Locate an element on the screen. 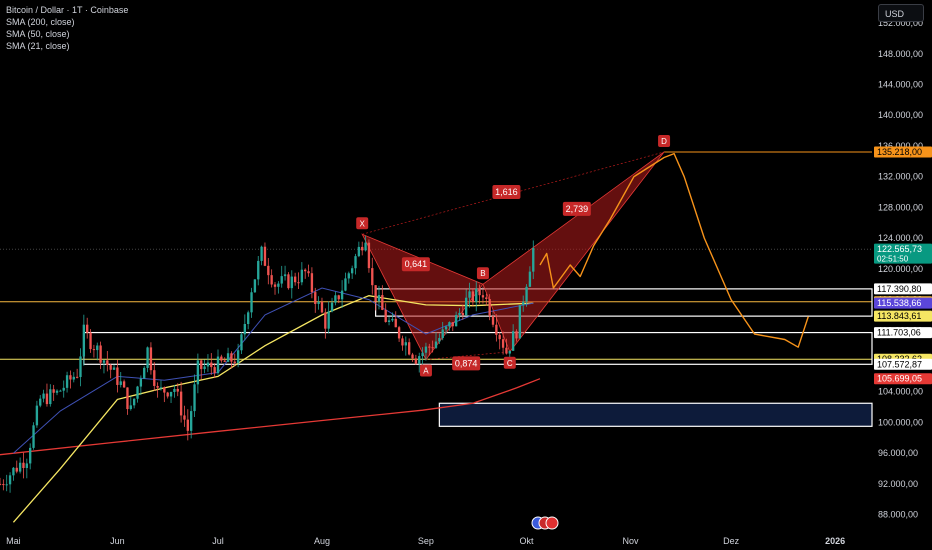  y-tick-label: 148.000,00 is located at coordinates (900, 54).